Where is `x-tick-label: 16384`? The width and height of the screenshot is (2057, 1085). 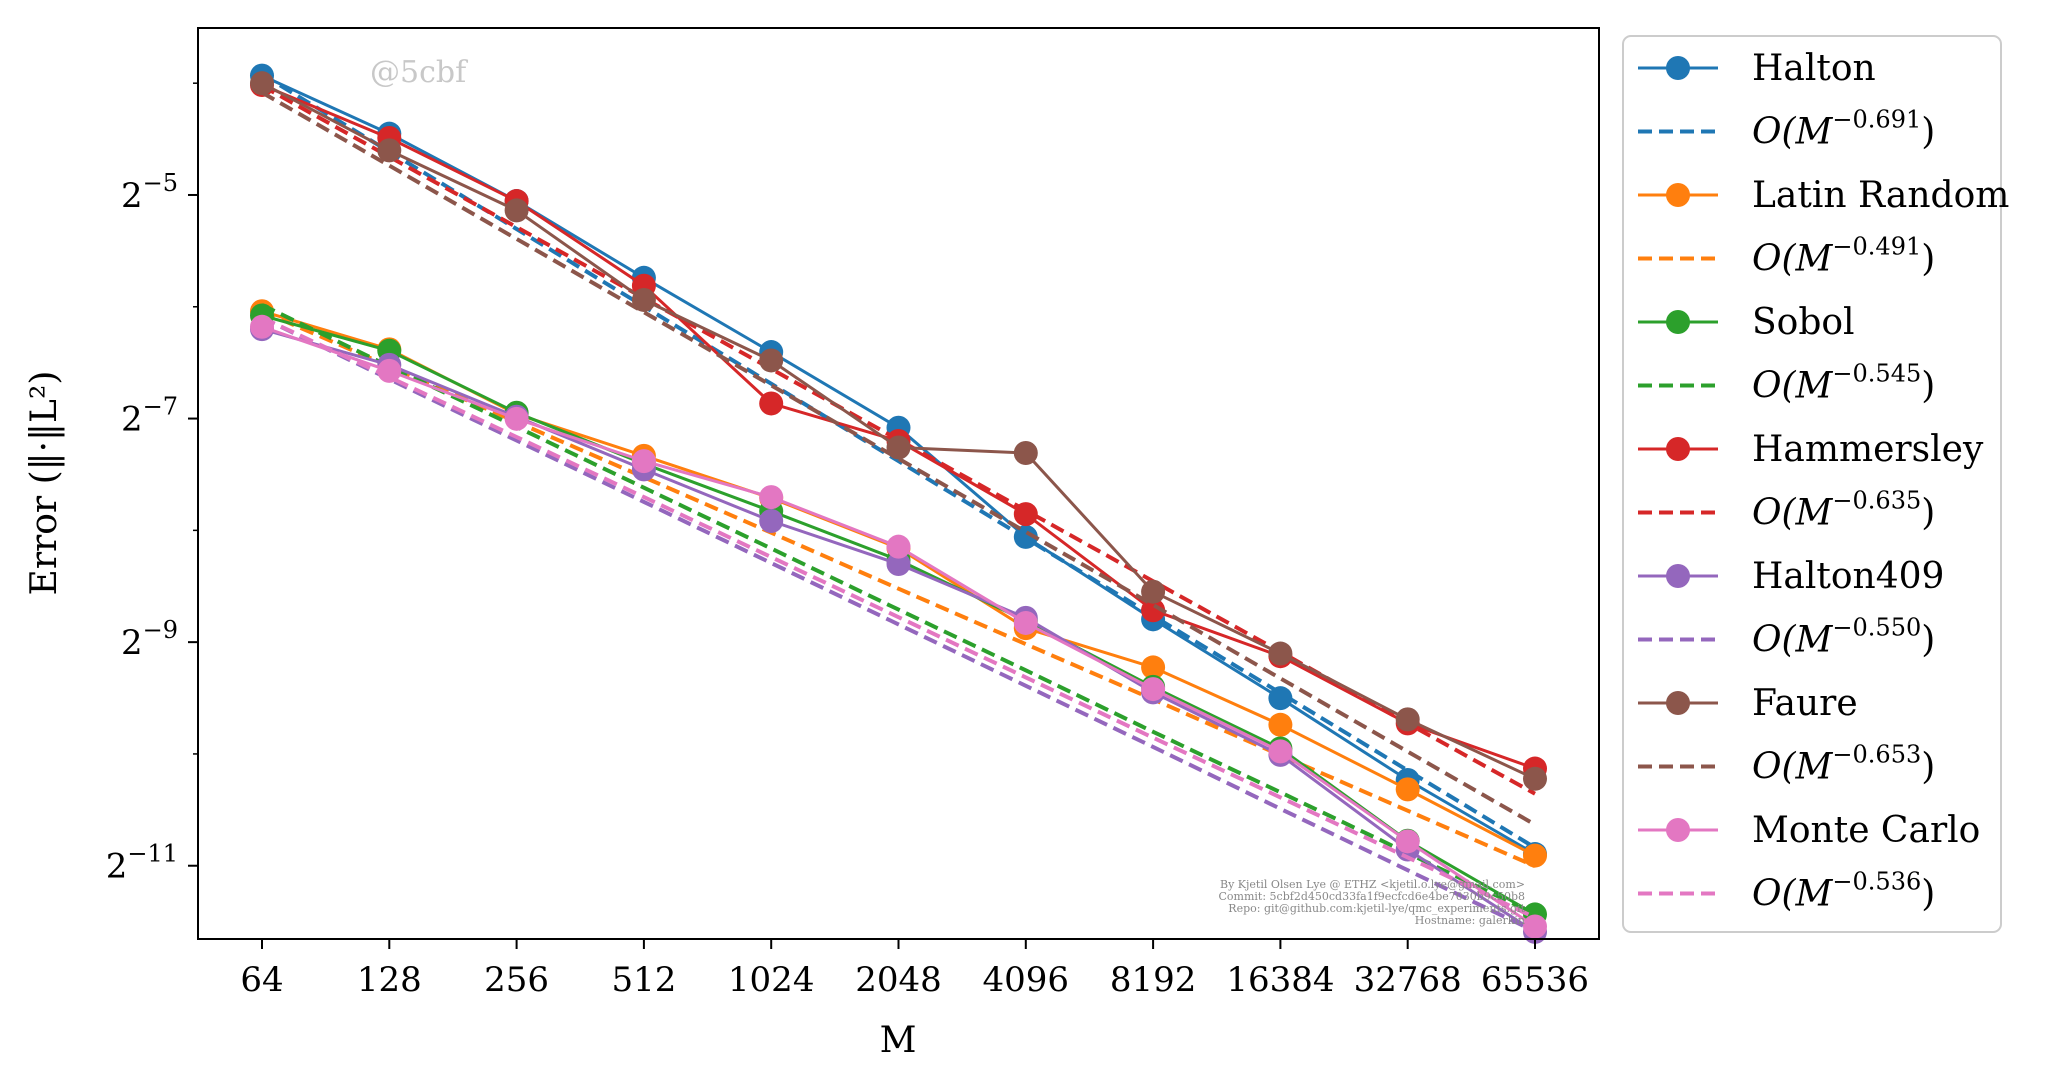 x-tick-label: 16384 is located at coordinates (1280, 980).